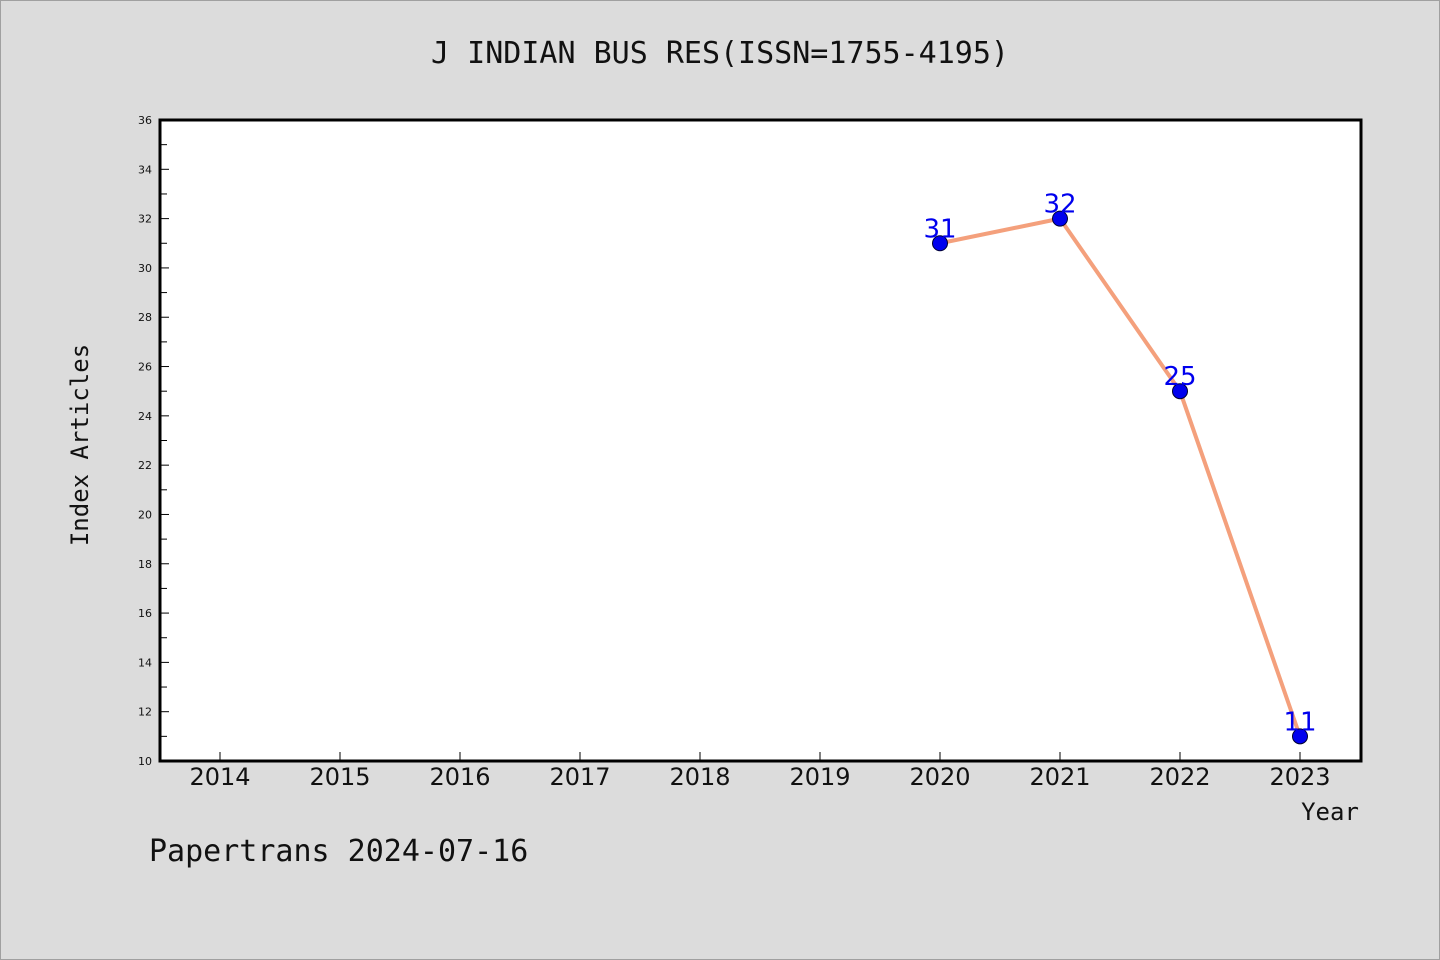 This screenshot has width=1440, height=960. What do you see at coordinates (339, 777) in the screenshot?
I see `x-tick-label: 2015` at bounding box center [339, 777].